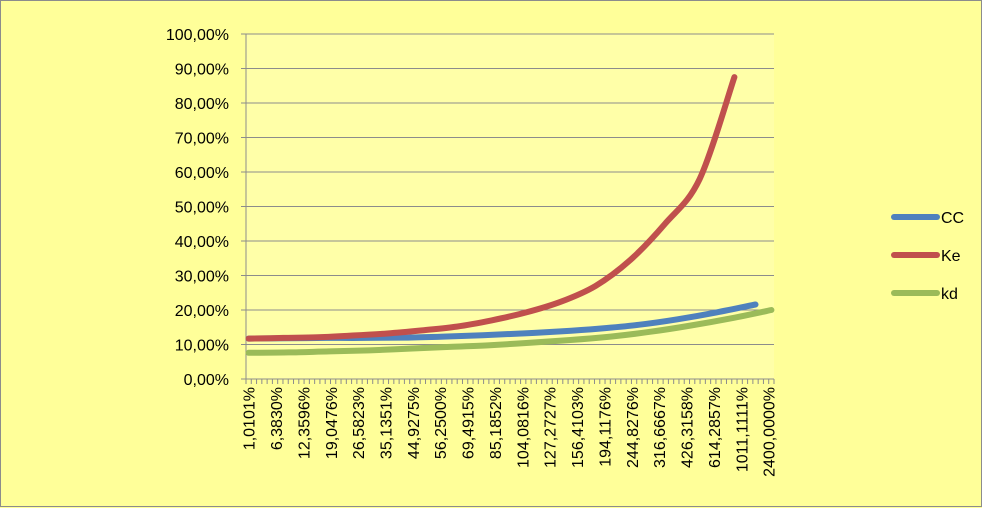  What do you see at coordinates (551, 427) in the screenshot?
I see `x-tick-label: 127,2727%` at bounding box center [551, 427].